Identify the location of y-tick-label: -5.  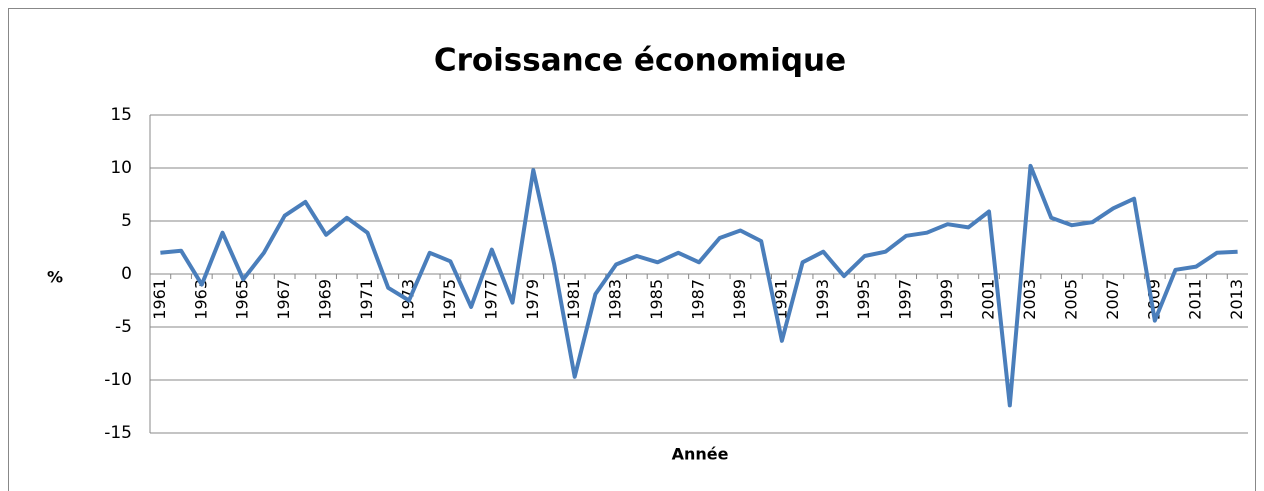
(123, 327).